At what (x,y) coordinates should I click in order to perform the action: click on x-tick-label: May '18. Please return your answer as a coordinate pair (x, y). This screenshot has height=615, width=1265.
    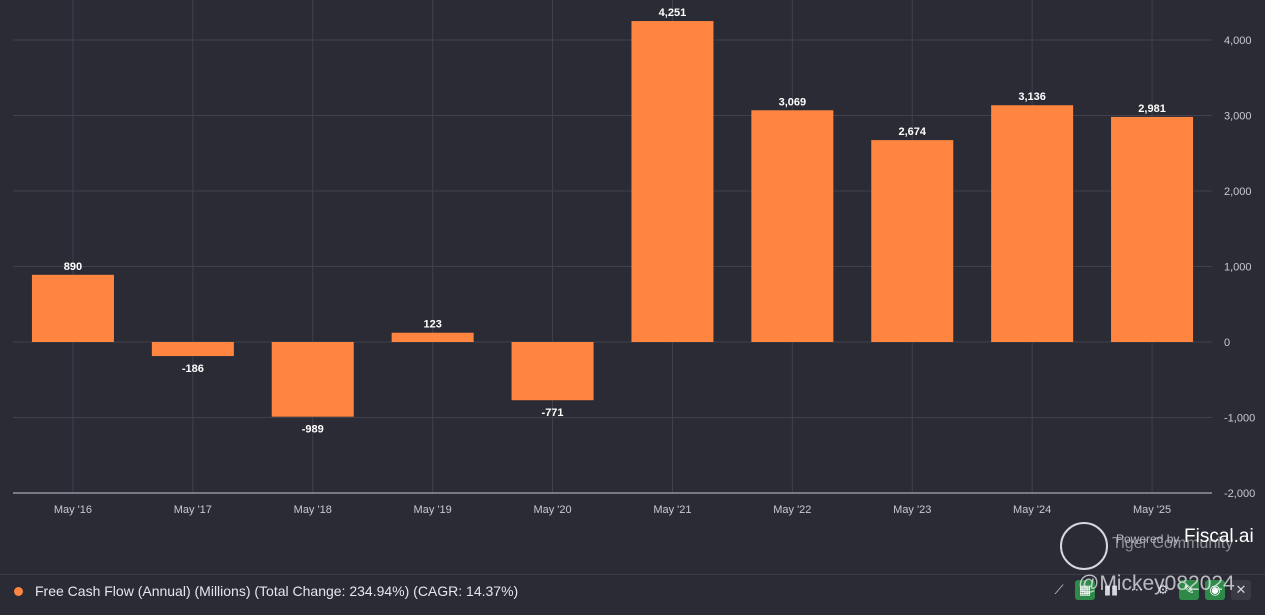
    Looking at the image, I should click on (313, 510).